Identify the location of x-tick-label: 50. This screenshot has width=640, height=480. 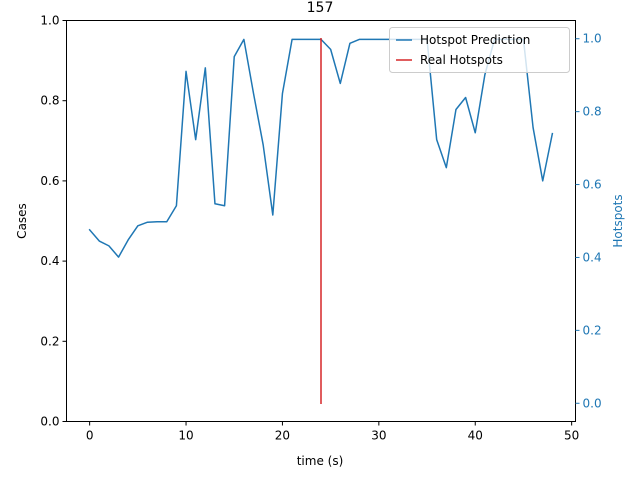
(571, 436).